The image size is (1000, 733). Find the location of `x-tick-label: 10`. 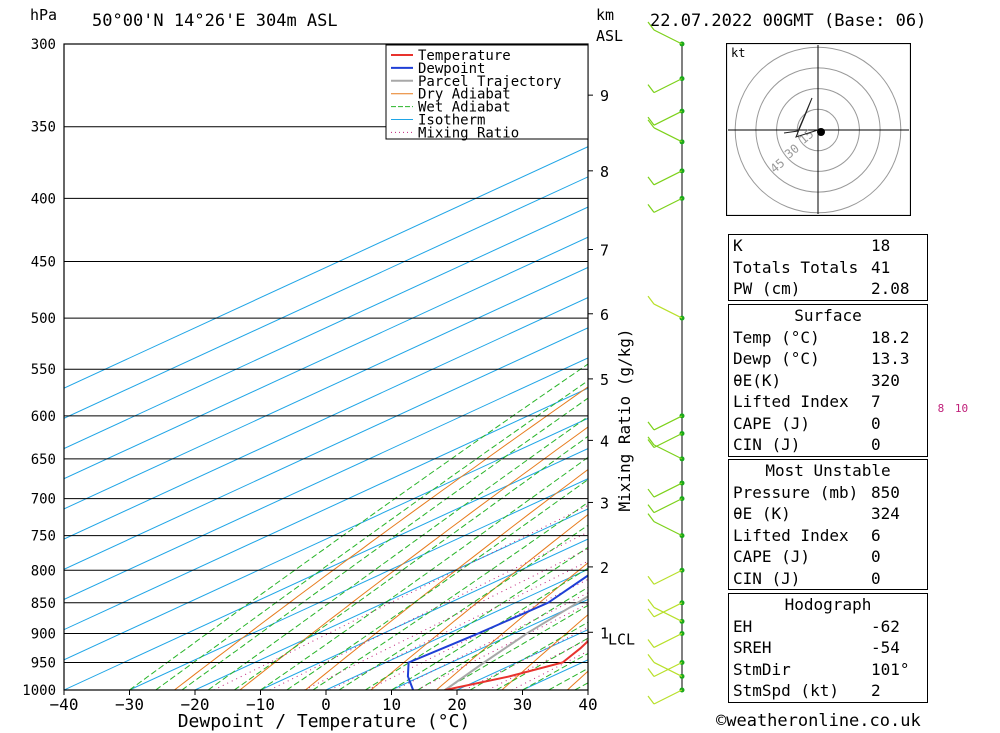

x-tick-label: 10 is located at coordinates (391, 704).